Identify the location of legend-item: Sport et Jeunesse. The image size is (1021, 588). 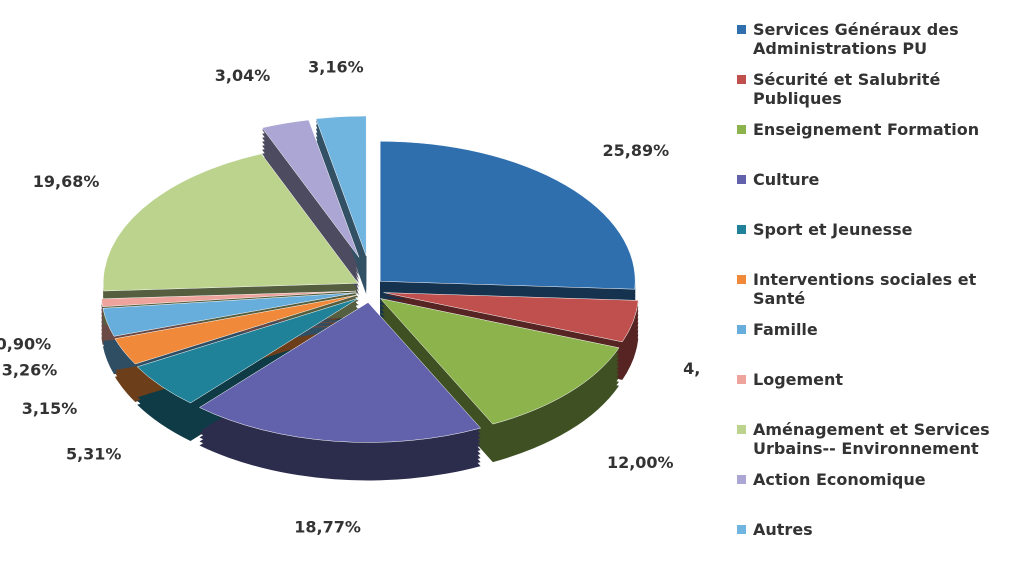
(875, 229).